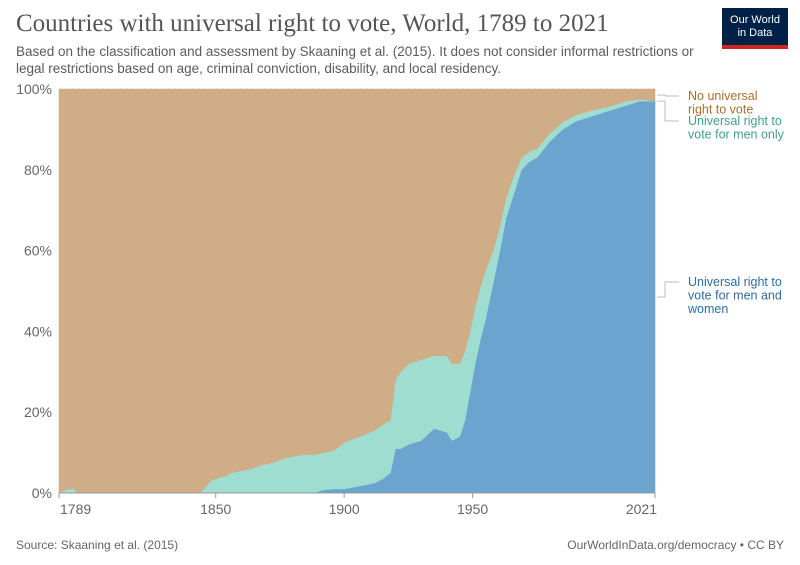 The width and height of the screenshot is (800, 565). I want to click on logo-line-2: in Data, so click(755, 33).